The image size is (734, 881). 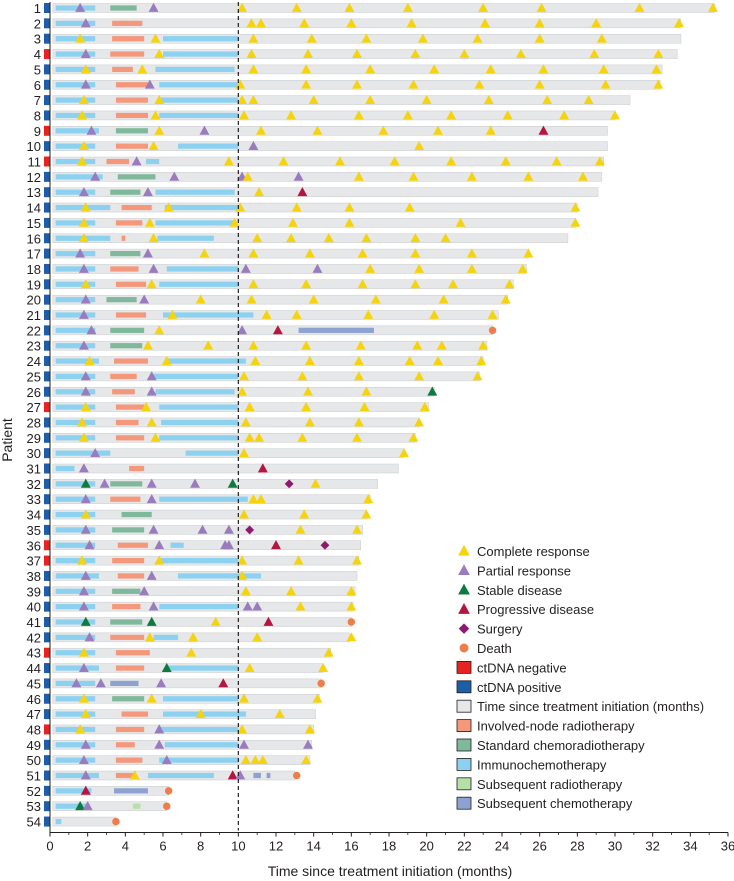 What do you see at coordinates (464, 745) in the screenshot?
I see `legend-scrt-swatch` at bounding box center [464, 745].